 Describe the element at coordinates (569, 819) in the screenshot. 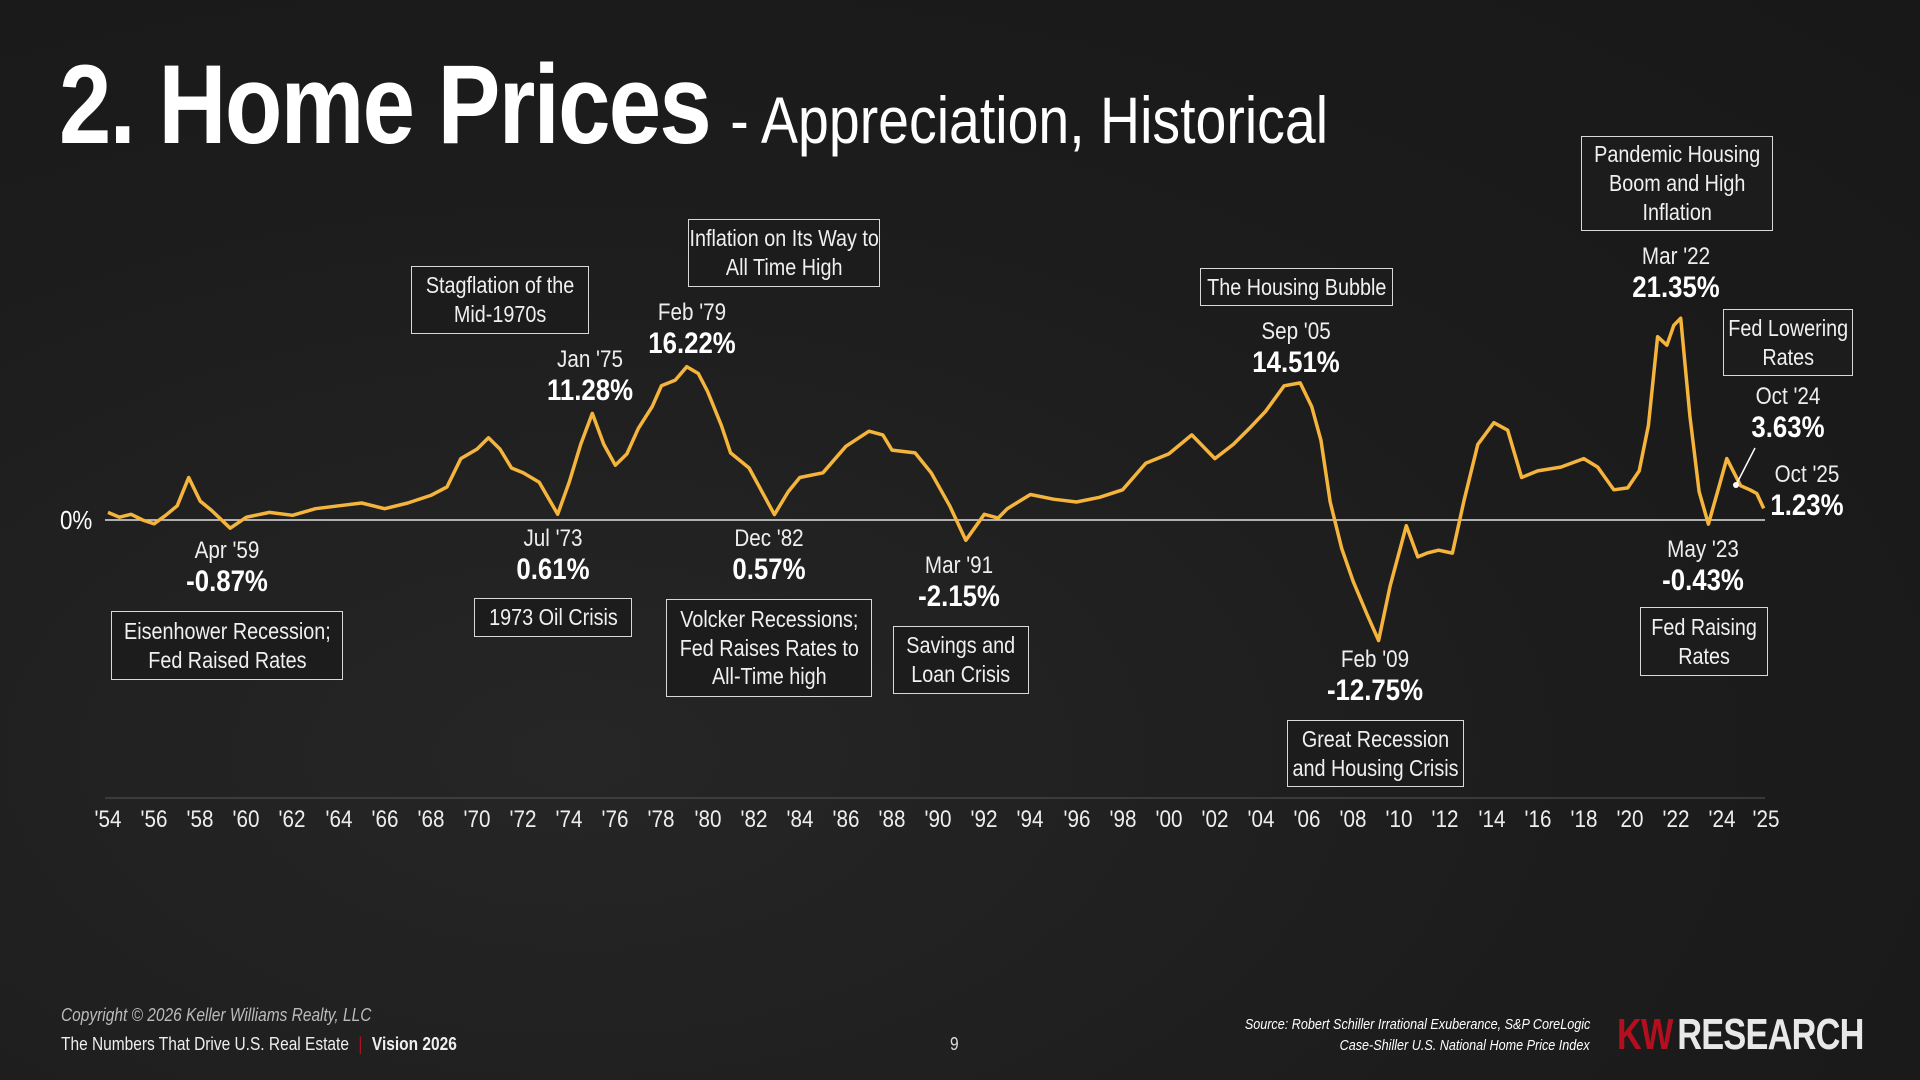

I see `x-tick-label: '74` at that location.